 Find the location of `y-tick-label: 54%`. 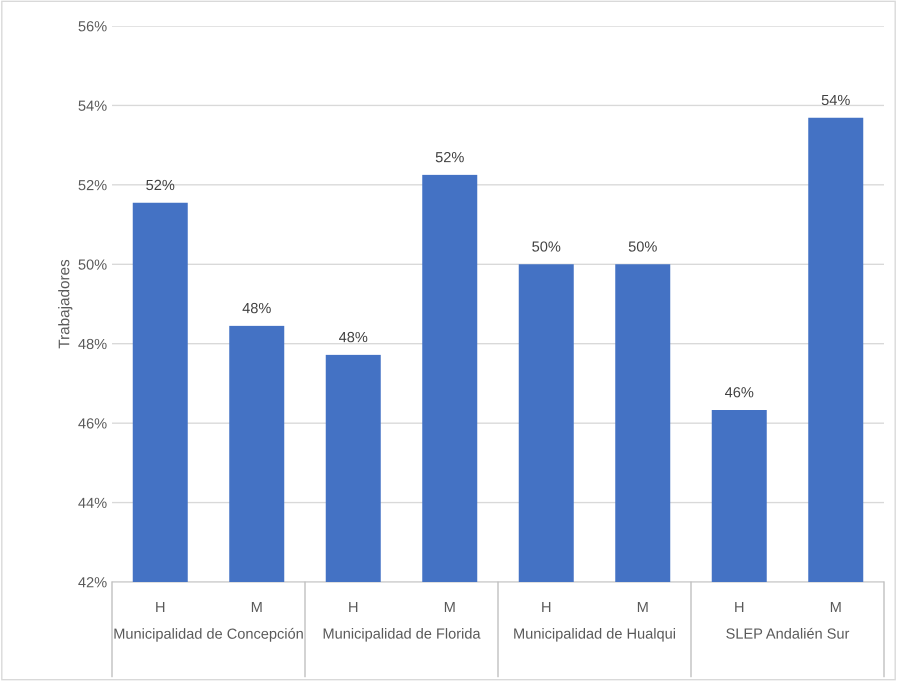

y-tick-label: 54% is located at coordinates (92, 105).